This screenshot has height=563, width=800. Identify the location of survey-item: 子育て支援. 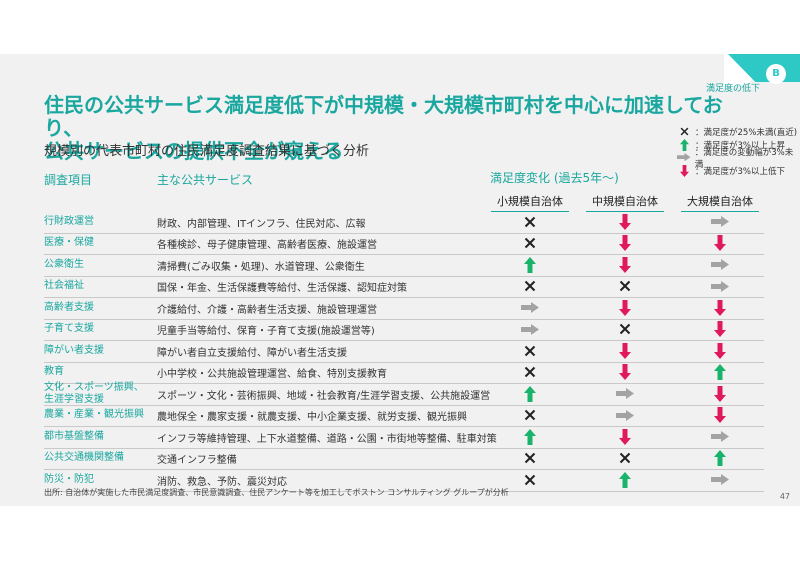
(69, 329).